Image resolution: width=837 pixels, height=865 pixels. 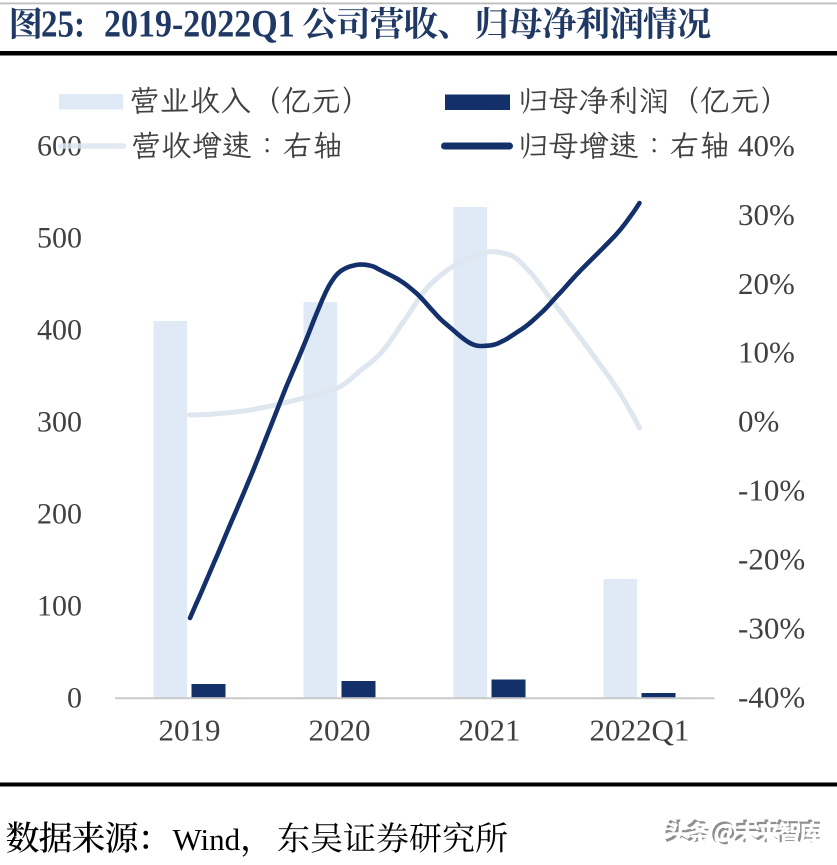 I want to click on svg-text: 20%, so click(x=766, y=283).